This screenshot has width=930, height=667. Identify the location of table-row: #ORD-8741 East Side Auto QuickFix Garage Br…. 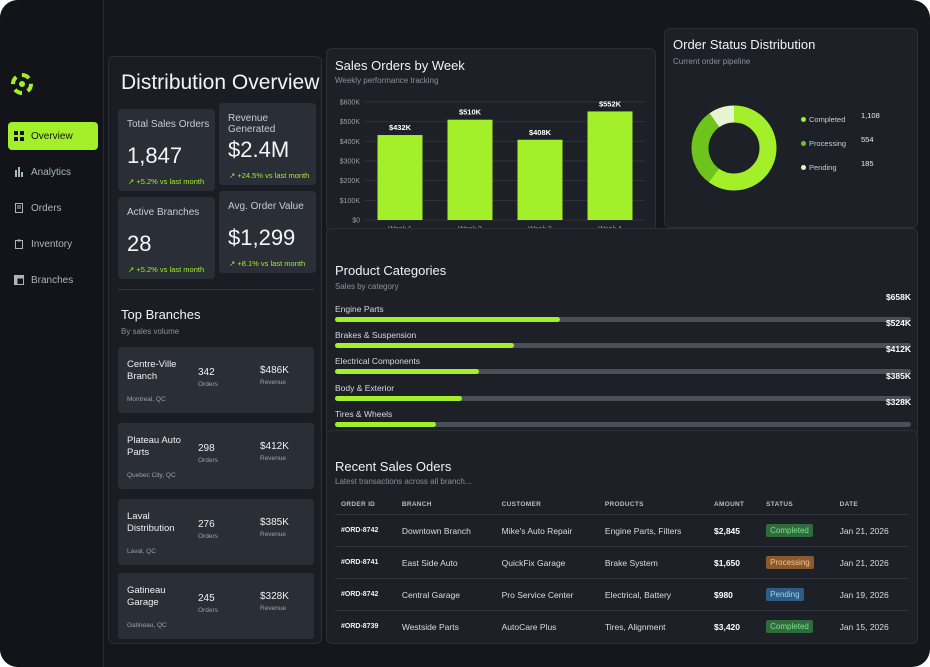
(622, 562).